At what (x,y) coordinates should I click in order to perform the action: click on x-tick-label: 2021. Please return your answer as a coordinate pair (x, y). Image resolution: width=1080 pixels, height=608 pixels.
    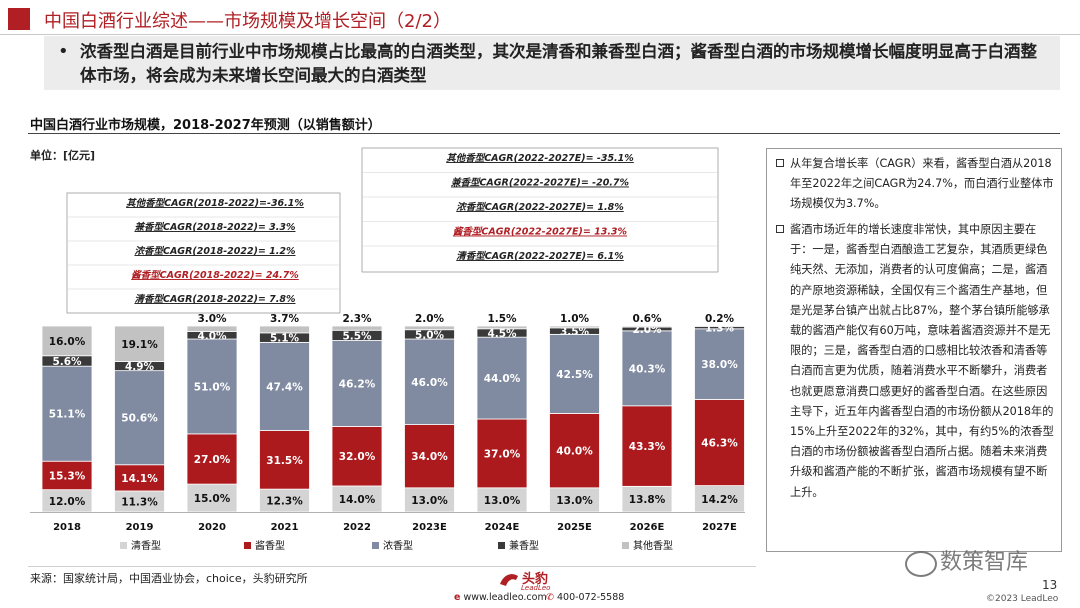
    Looking at the image, I should click on (285, 527).